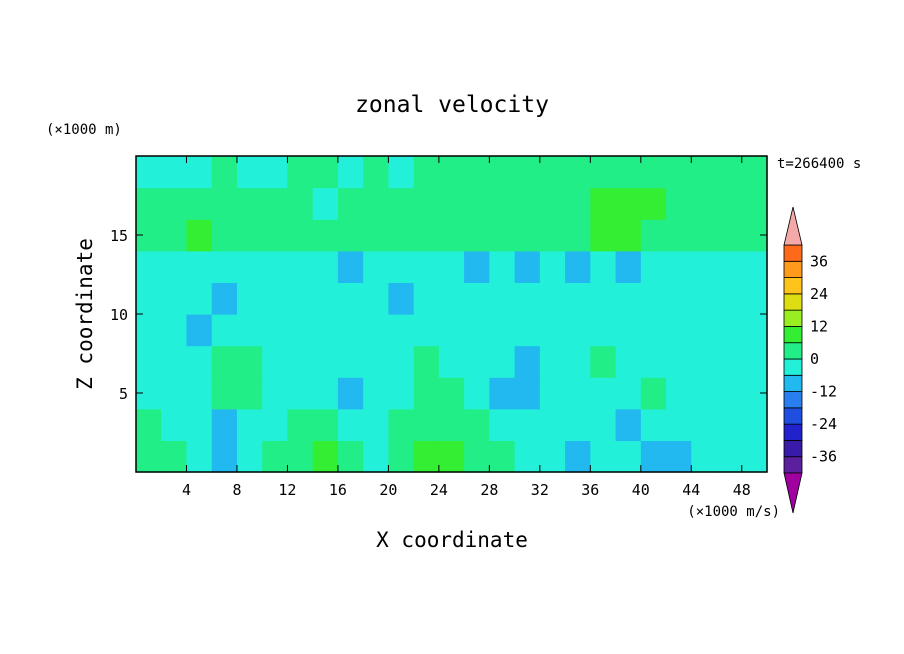 The image size is (904, 654). I want to click on x-tick-label: 16, so click(338, 490).